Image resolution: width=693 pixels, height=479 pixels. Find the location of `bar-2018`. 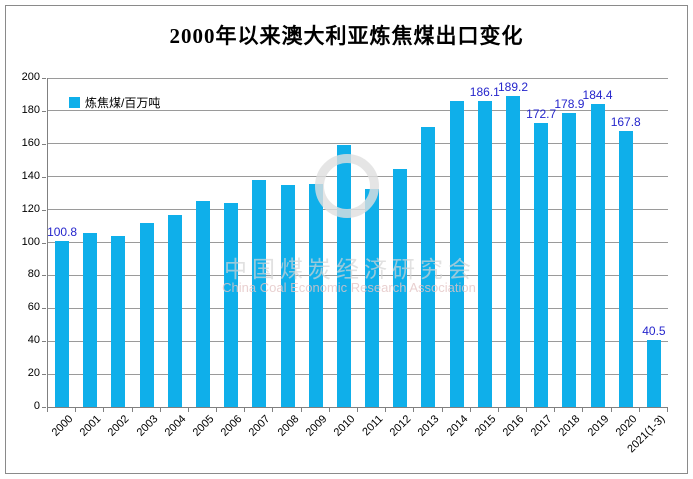

bar-2018 is located at coordinates (569, 259).